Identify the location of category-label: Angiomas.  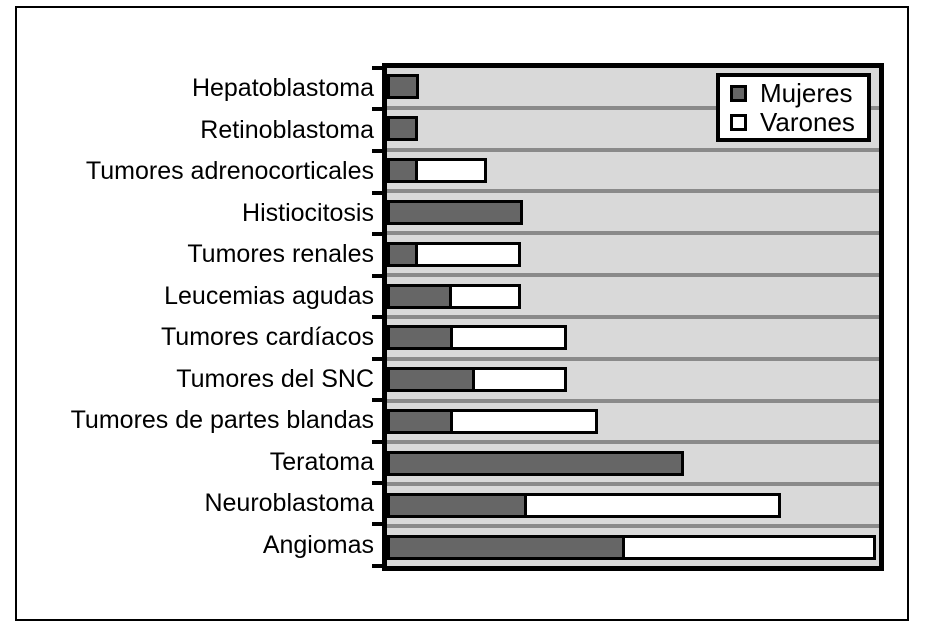
(318, 544).